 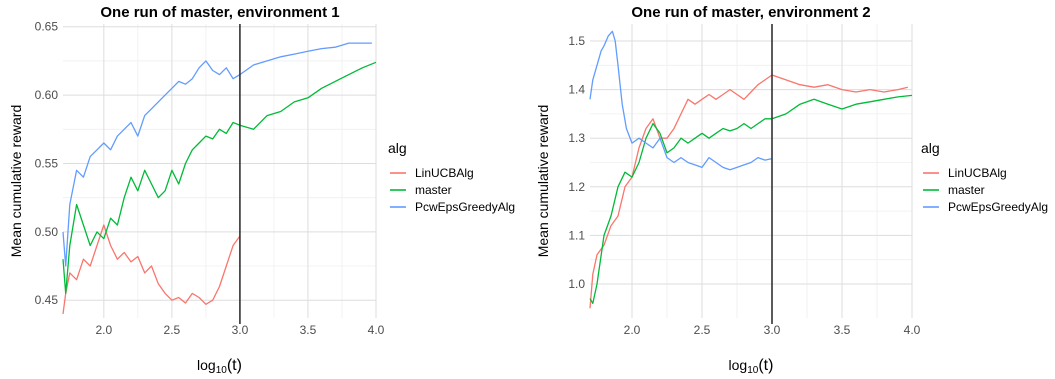 I want to click on y-tick-label: 0.45, so click(x=47, y=300).